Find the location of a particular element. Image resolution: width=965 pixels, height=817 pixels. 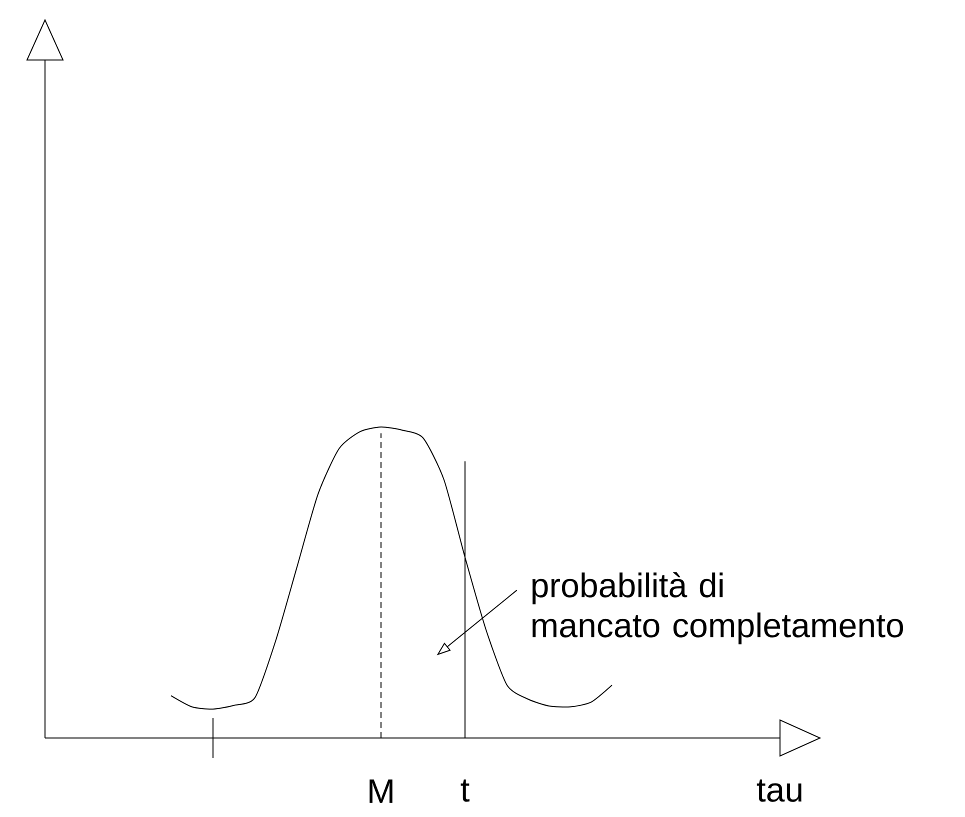

x-axis-title: tau is located at coordinates (779, 791).